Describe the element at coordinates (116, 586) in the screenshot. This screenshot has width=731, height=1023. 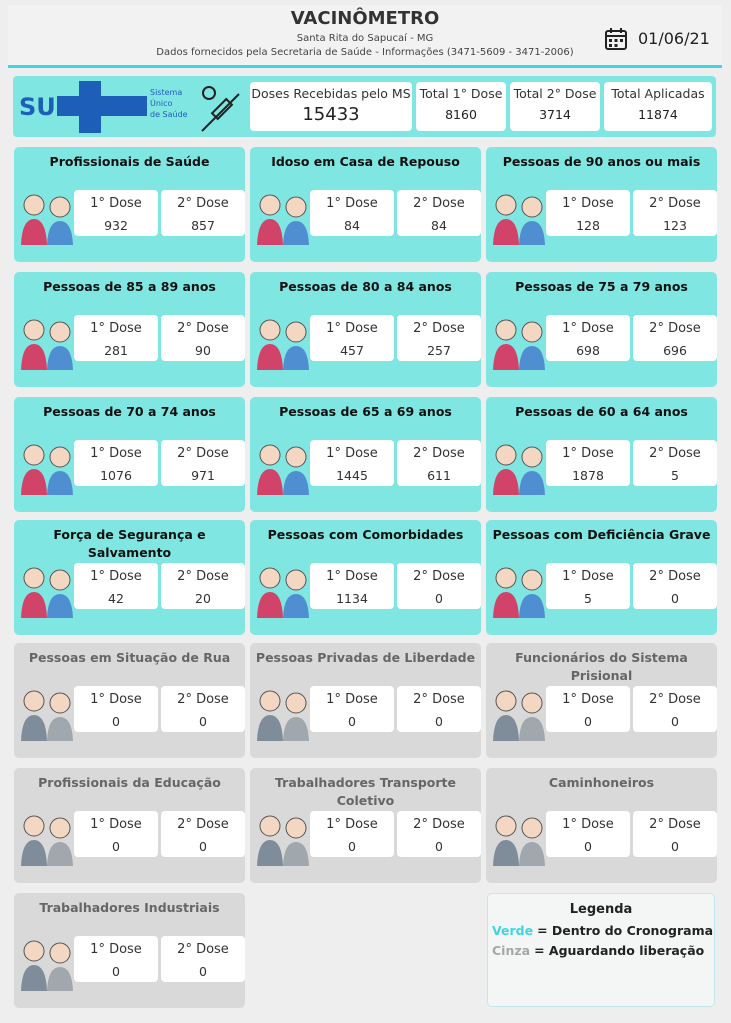
I see `dose-box: 1° Dose 42` at that location.